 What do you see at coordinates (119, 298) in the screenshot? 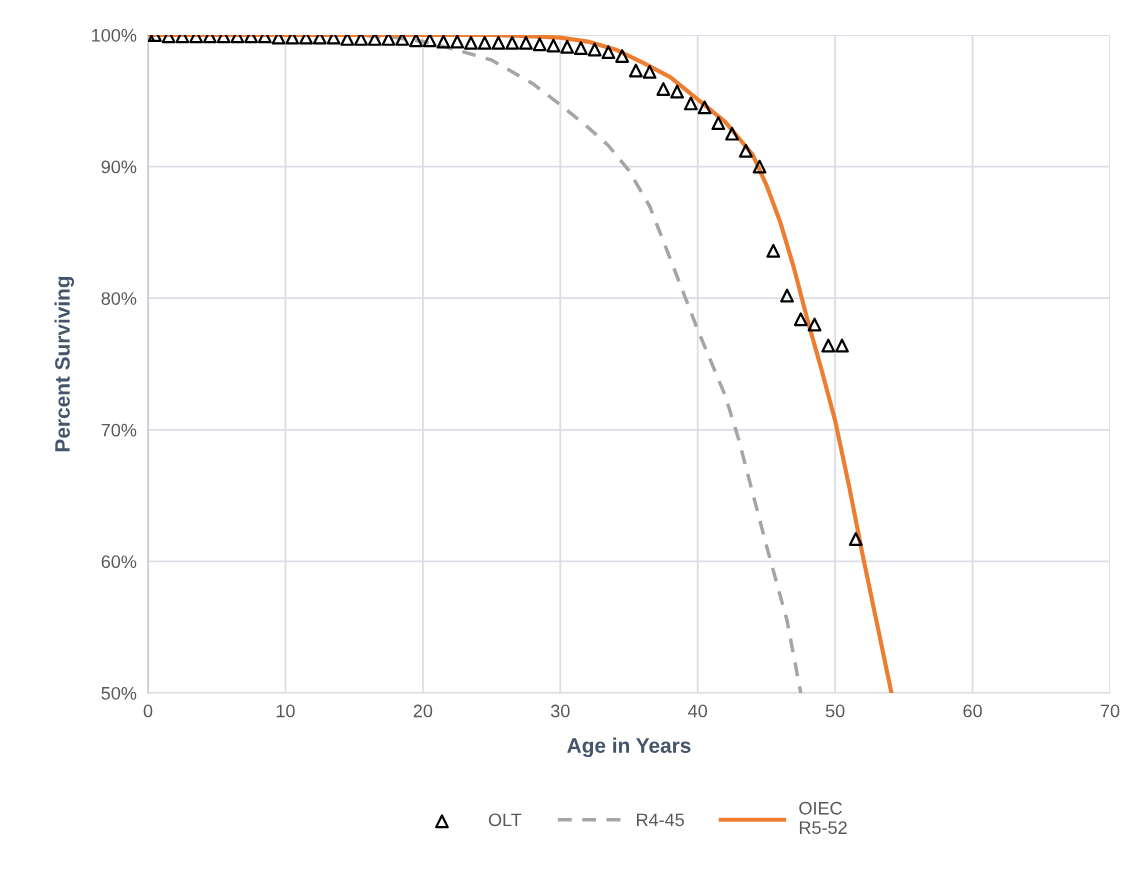
I see `y-tick-label: 80%` at bounding box center [119, 298].